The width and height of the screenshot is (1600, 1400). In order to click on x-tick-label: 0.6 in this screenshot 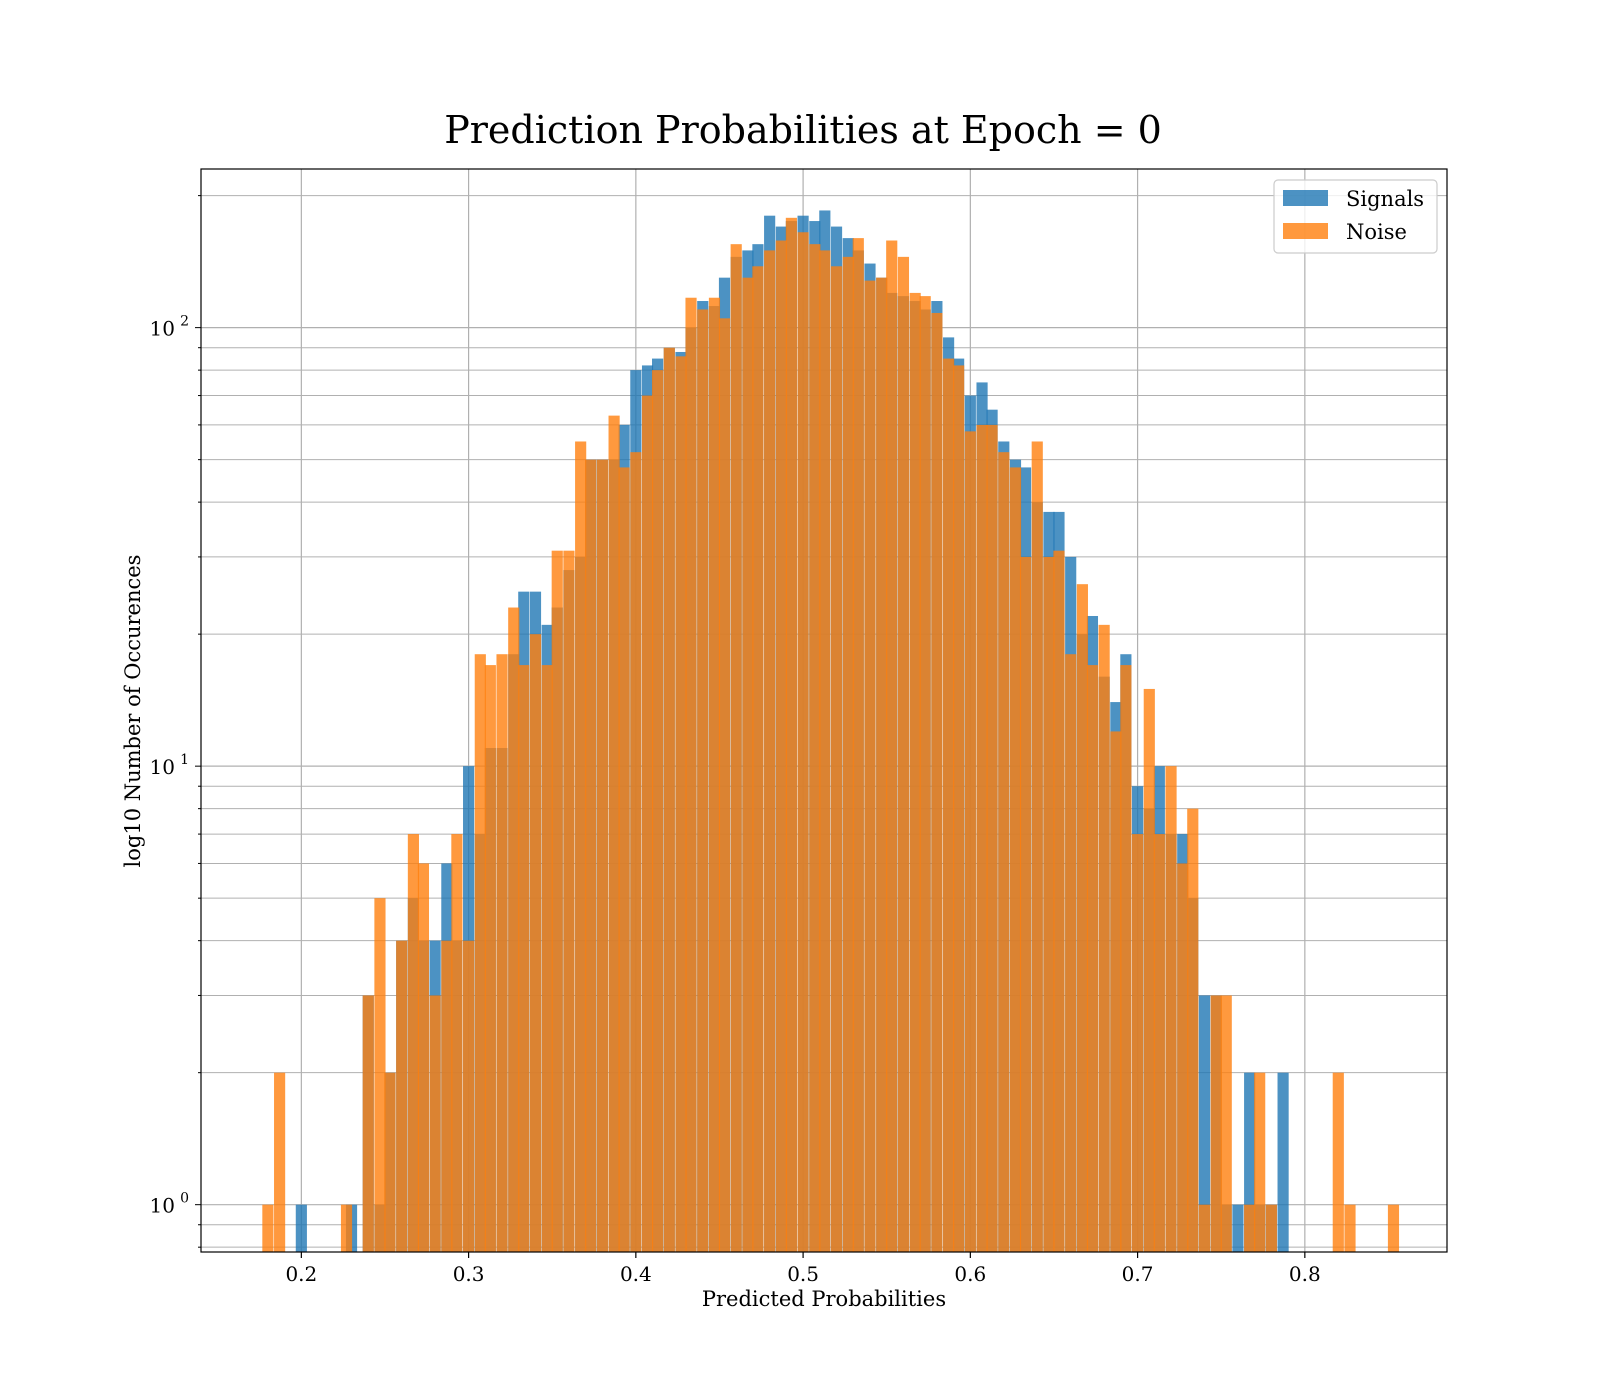, I will do `click(970, 1274)`.